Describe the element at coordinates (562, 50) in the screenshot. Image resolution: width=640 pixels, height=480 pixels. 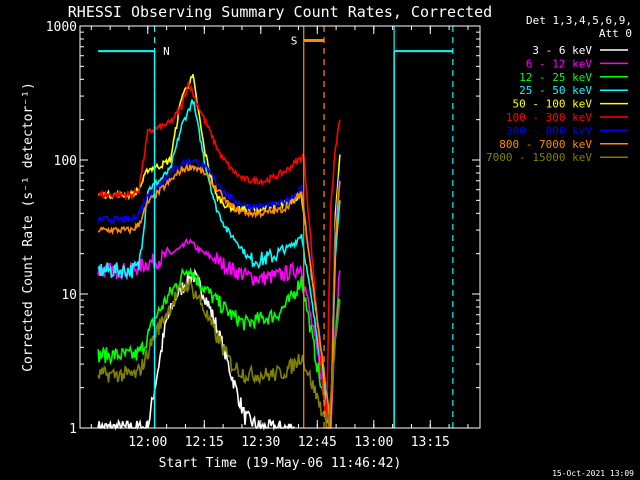
I see `legend-label-0: 3 - 6 keV` at that location.